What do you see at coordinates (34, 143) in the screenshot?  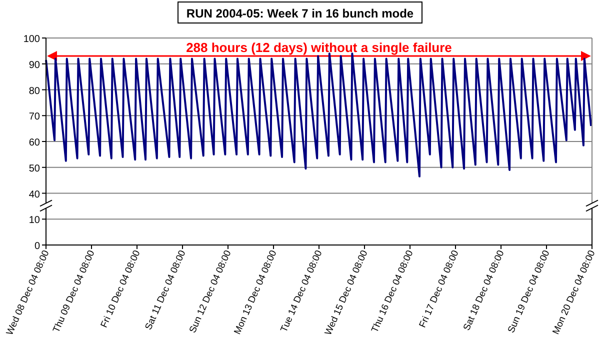 I see `y-tick-label: 60` at bounding box center [34, 143].